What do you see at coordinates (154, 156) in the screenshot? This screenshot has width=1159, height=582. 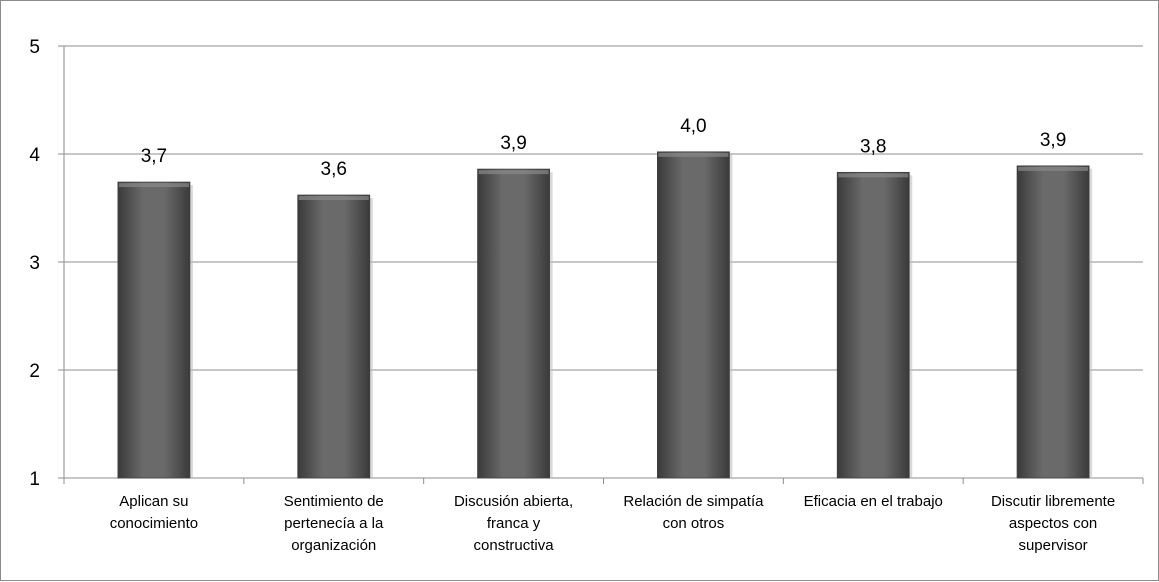 I see `data-label: 3,7` at bounding box center [154, 156].